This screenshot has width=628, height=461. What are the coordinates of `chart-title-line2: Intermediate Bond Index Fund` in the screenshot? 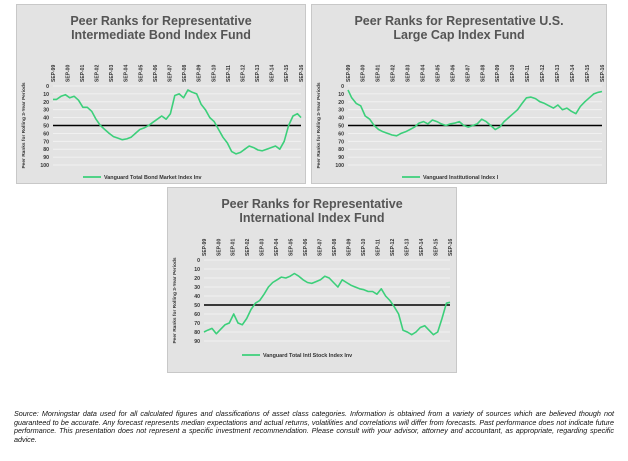 It's located at (161, 35).